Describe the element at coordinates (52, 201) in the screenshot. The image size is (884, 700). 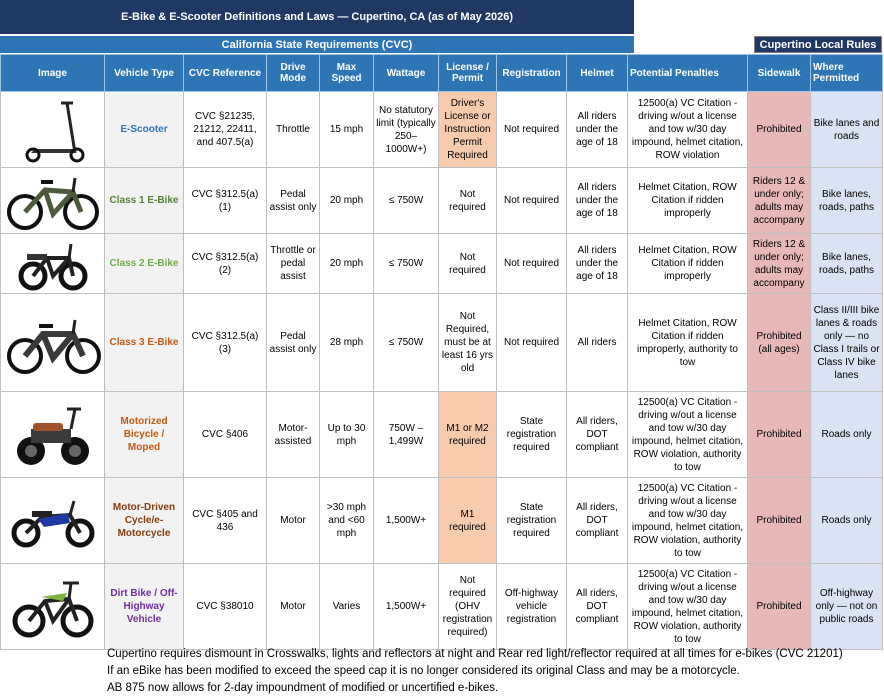
I see `class-1-ebike-icon` at that location.